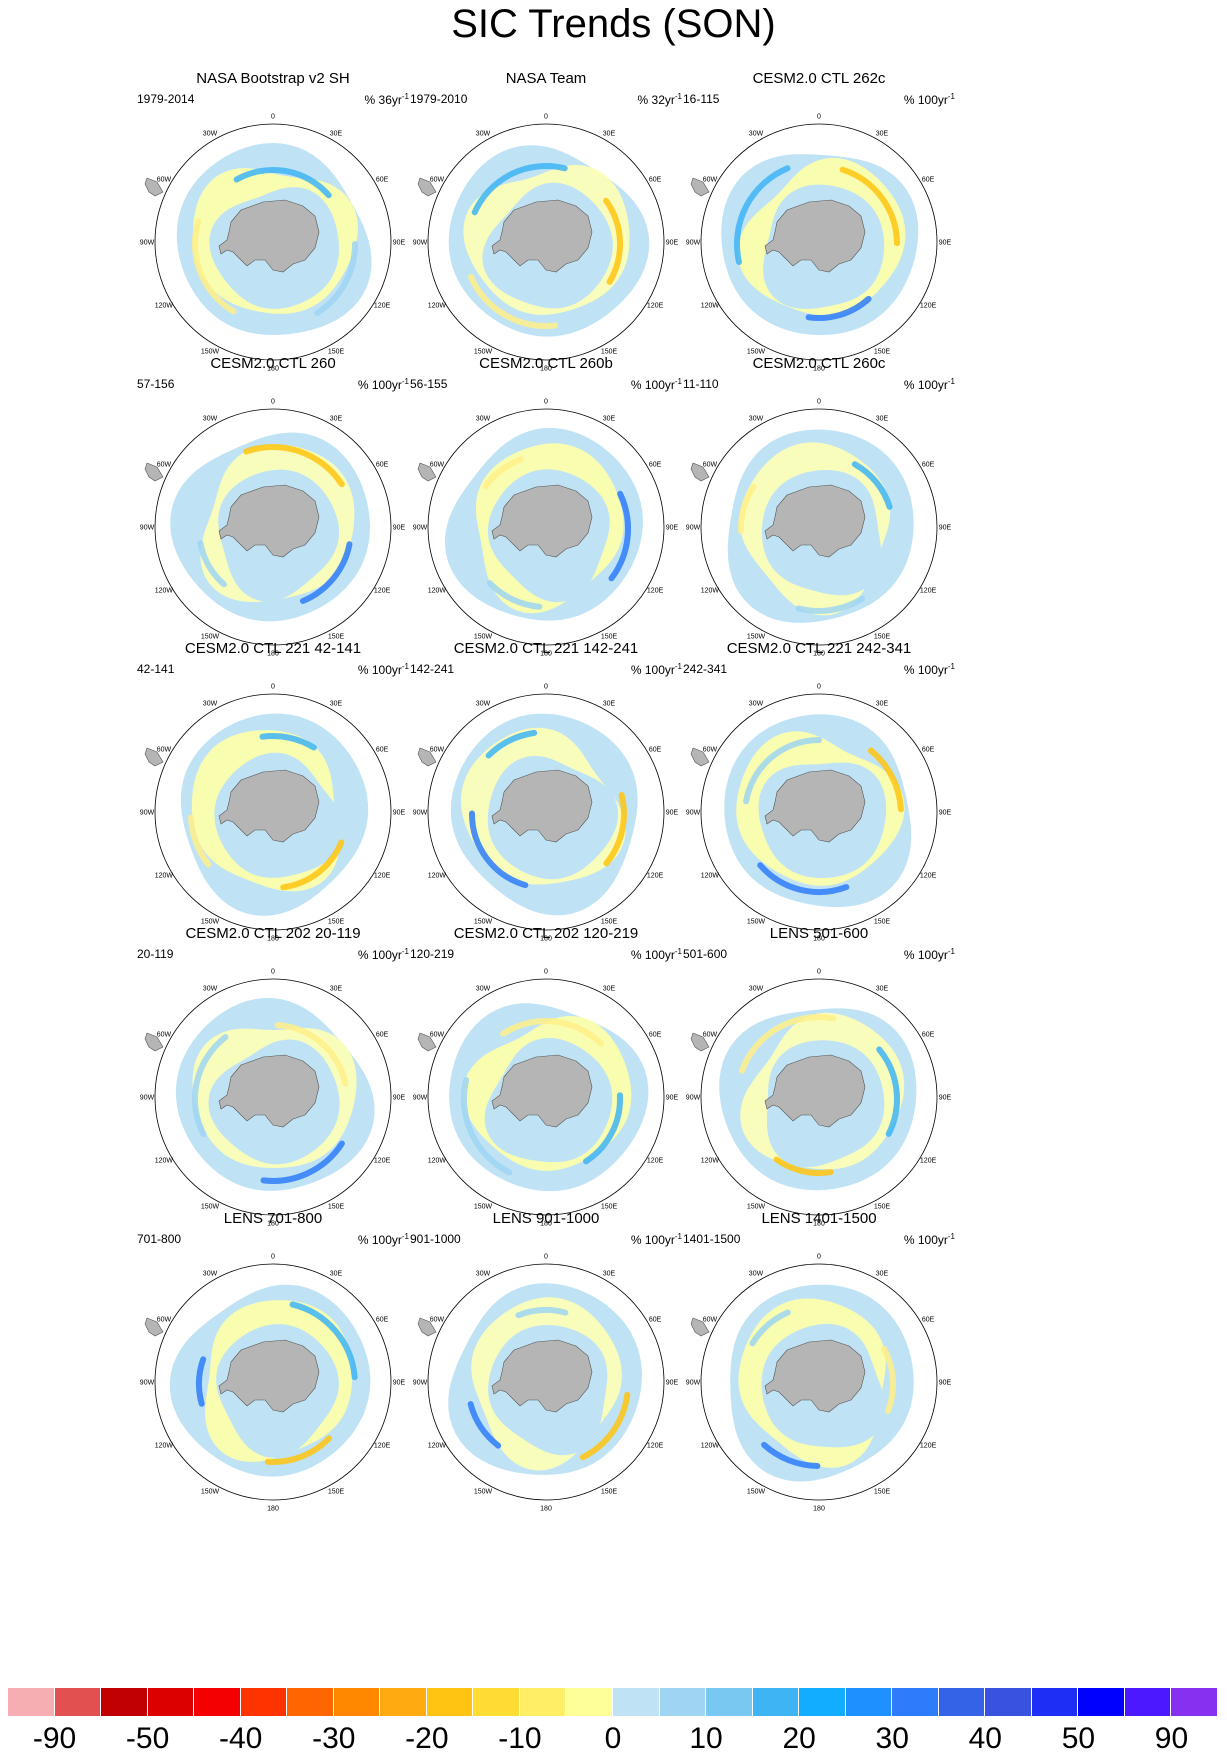 This screenshot has width=1227, height=1759. Describe the element at coordinates (546, 1218) in the screenshot. I see `panel-title: LENS 901-1000` at that location.